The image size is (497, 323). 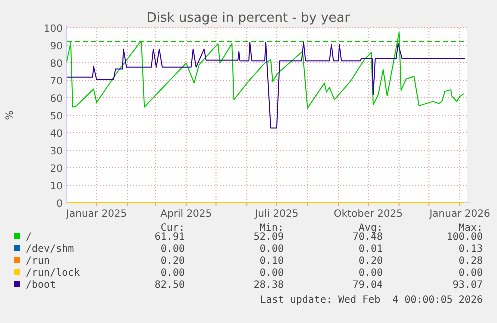 I want to click on text: 0.10, so click(x=272, y=261).